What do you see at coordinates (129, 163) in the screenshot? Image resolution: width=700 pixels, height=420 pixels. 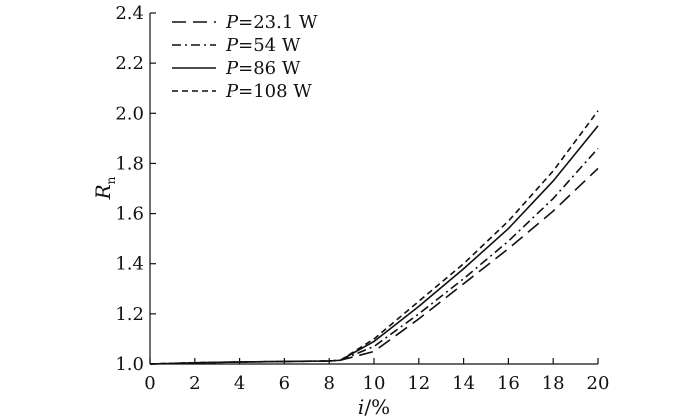 I see `y-tick-label: 1.8` at bounding box center [129, 163].